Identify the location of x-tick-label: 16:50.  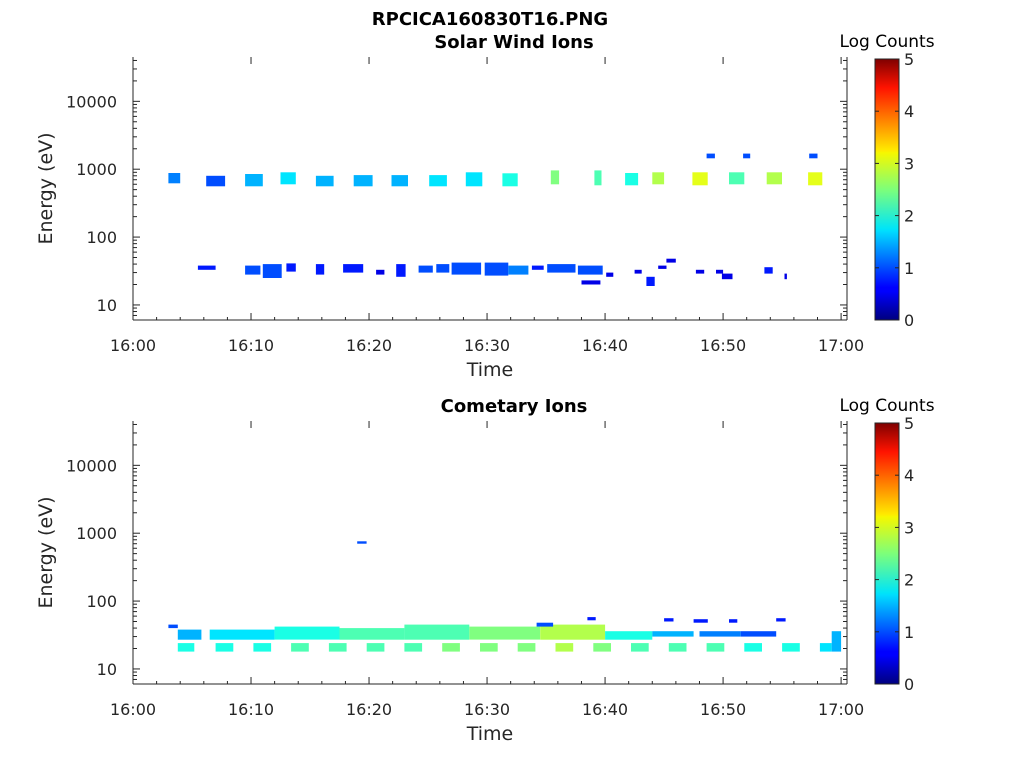
(723, 709).